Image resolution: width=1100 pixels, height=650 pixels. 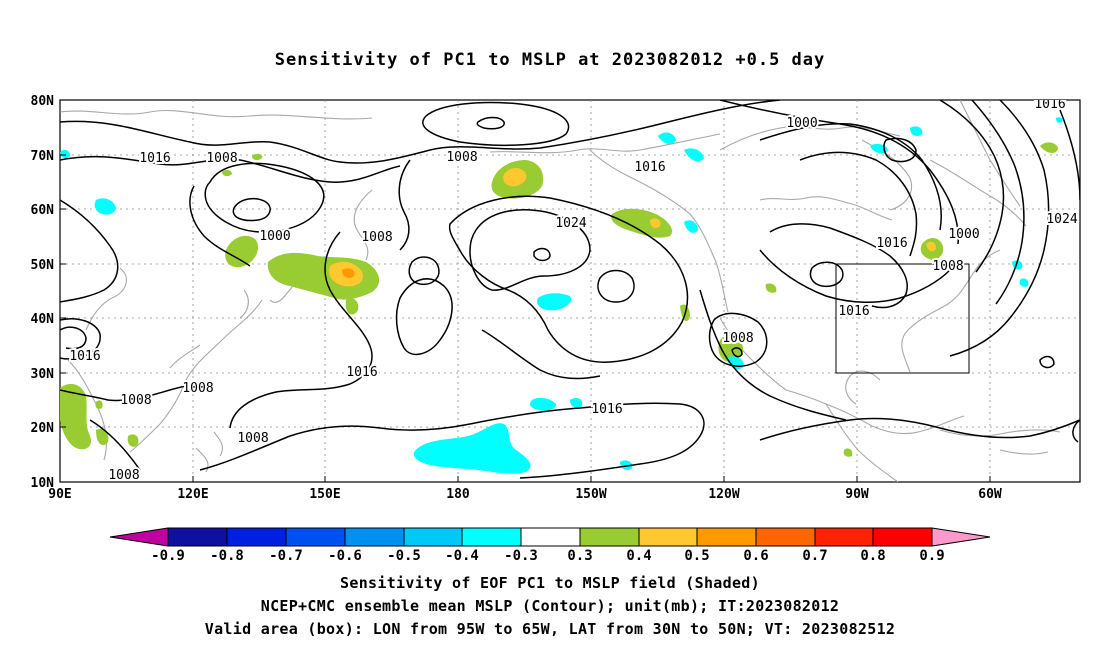 I want to click on lat-label: 20N, so click(x=43, y=428).